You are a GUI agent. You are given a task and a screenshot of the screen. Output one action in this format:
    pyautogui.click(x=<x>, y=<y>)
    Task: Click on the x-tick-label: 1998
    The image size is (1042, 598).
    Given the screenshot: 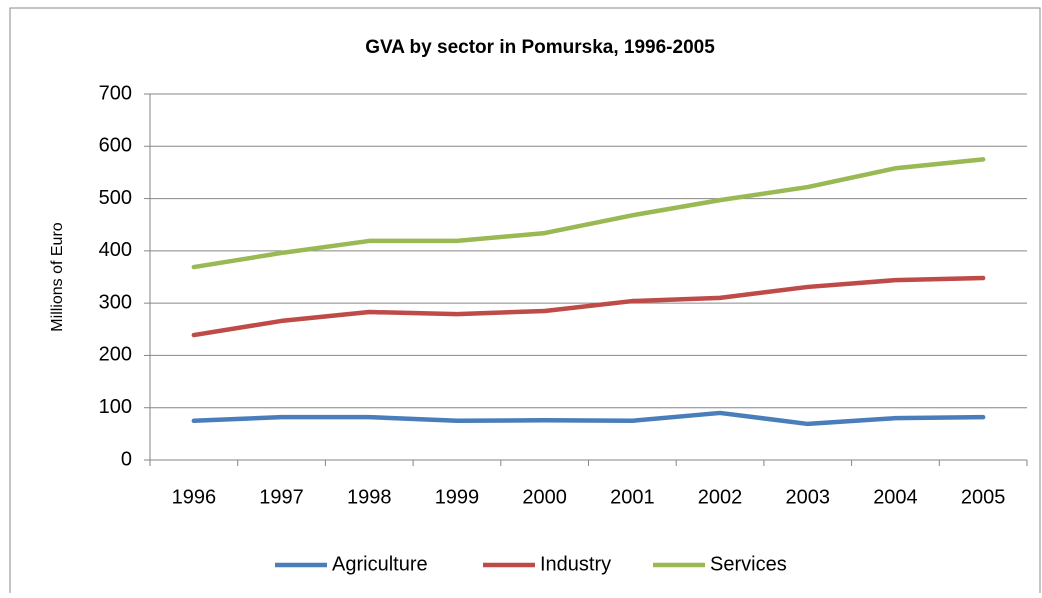 What is the action you would take?
    pyautogui.click(x=369, y=497)
    